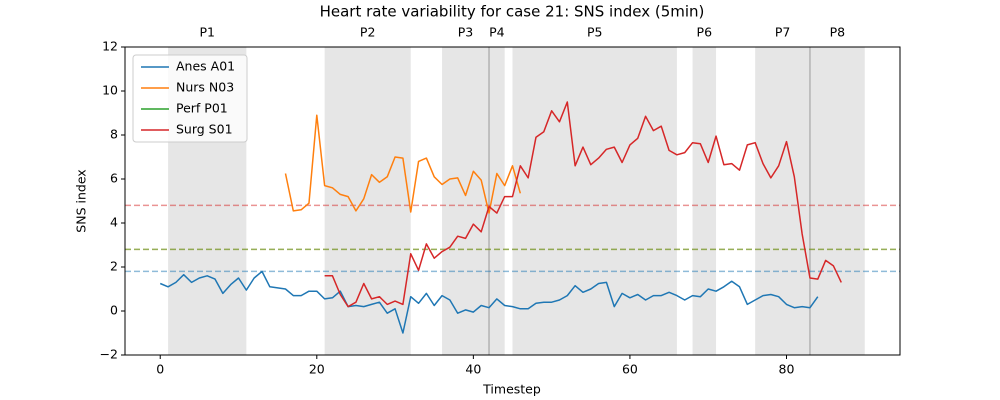  Describe the element at coordinates (110, 90) in the screenshot. I see `y-tick-label: 10` at that location.